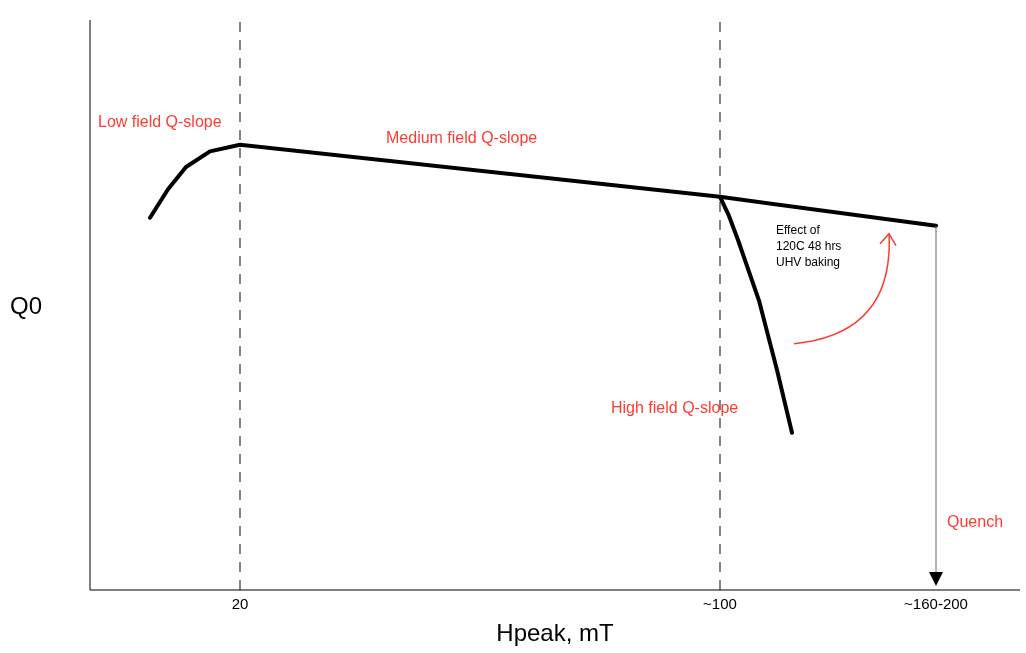 This screenshot has height=653, width=1026. Describe the element at coordinates (240, 603) in the screenshot. I see `x-tick-label: 20` at that location.